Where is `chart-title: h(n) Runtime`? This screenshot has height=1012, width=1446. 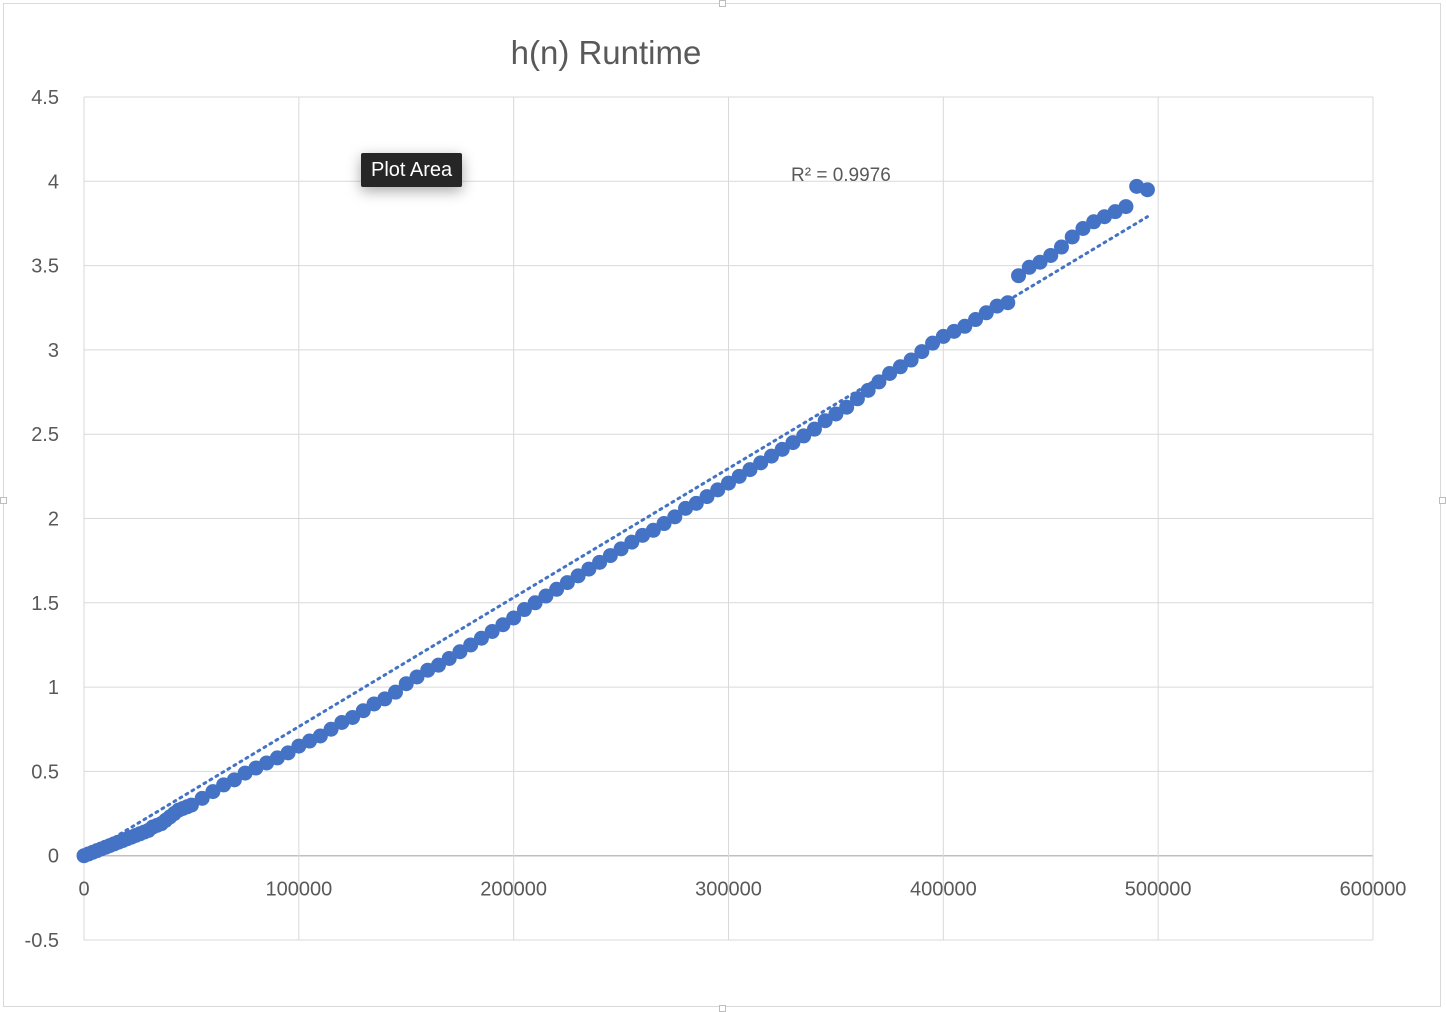 chart-title: h(n) Runtime is located at coordinates (606, 52).